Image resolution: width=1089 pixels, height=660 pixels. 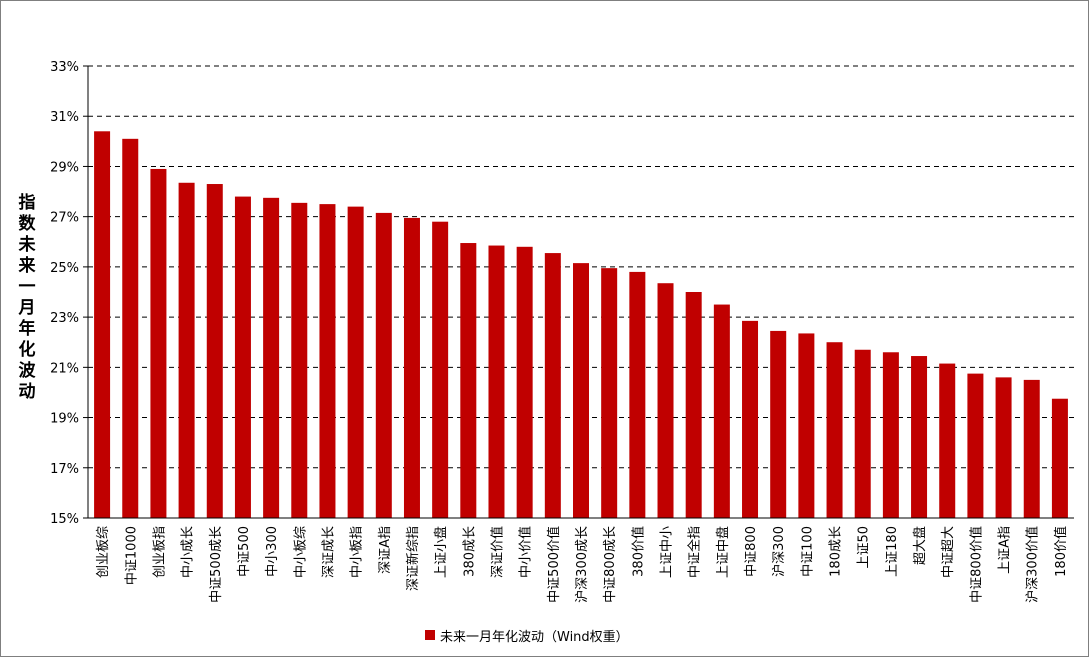 I want to click on legend: 未来一月年化波动（Wind权重）, so click(x=527, y=635).